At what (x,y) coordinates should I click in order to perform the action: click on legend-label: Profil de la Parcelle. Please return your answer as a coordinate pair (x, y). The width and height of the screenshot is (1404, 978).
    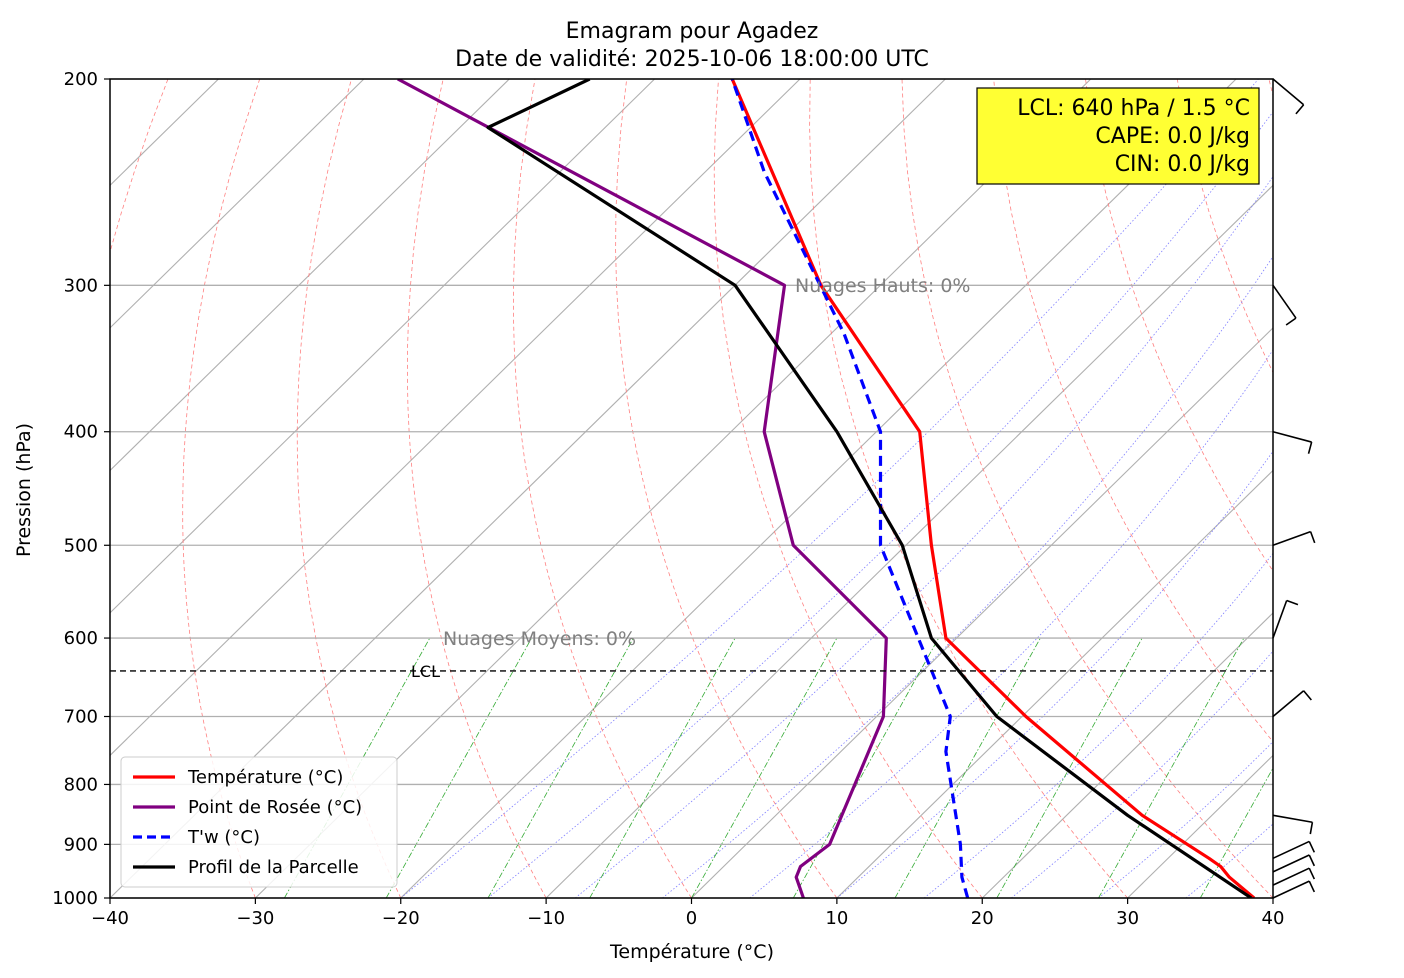
    Looking at the image, I should click on (273, 867).